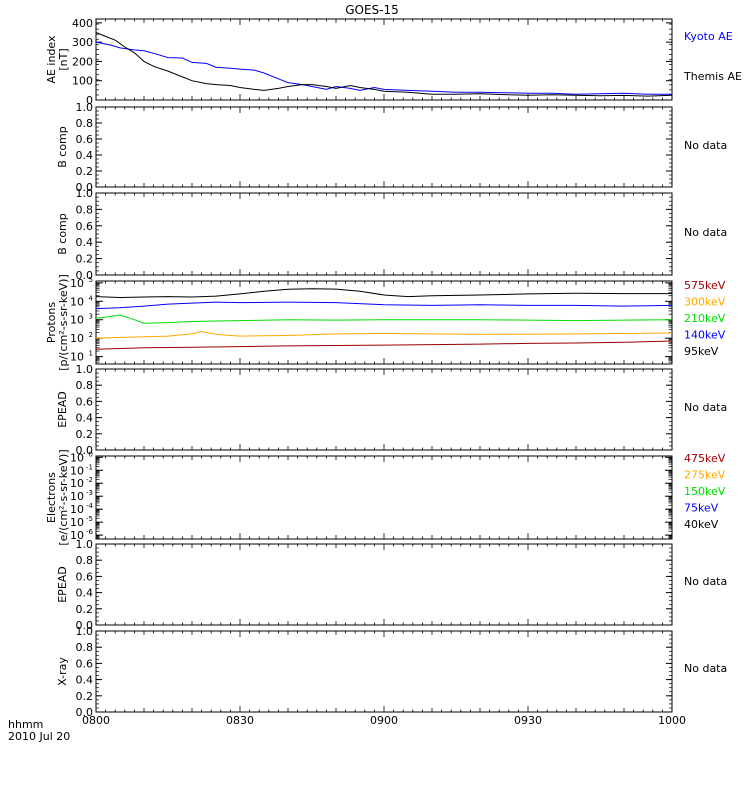 Image resolution: width=750 pixels, height=800 pixels. Describe the element at coordinates (701, 524) in the screenshot. I see `legend-entry: 40keV` at that location.